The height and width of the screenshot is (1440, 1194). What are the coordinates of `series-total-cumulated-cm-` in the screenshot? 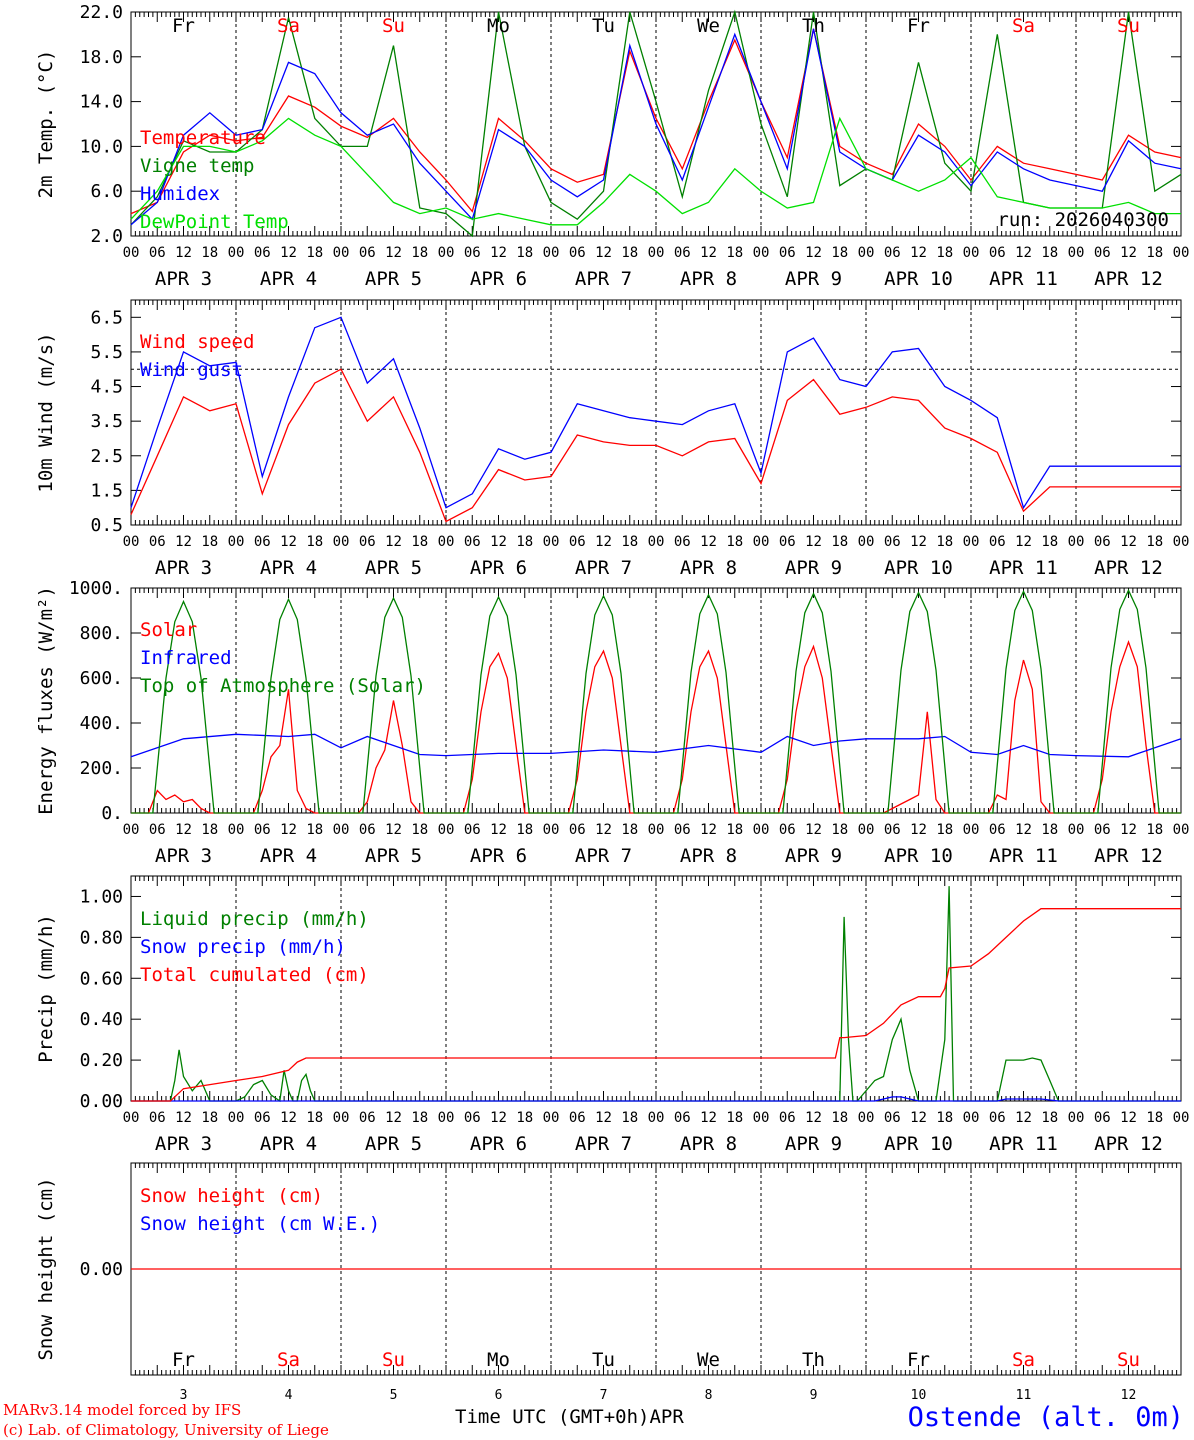 It's located at (656, 1005).